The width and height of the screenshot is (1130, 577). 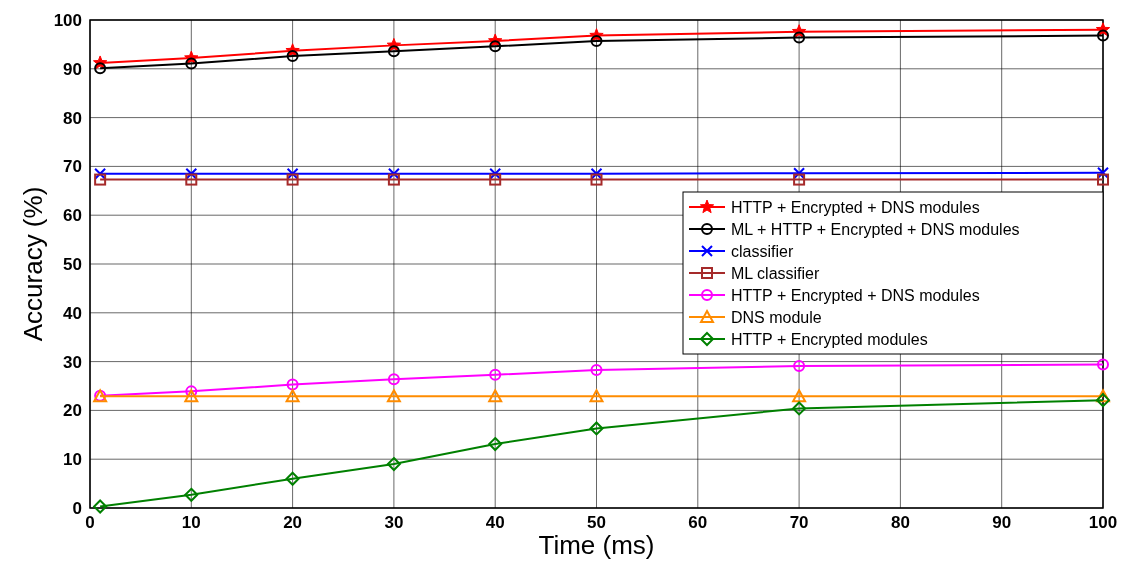 I want to click on y-tick-label: 30, so click(x=72, y=362).